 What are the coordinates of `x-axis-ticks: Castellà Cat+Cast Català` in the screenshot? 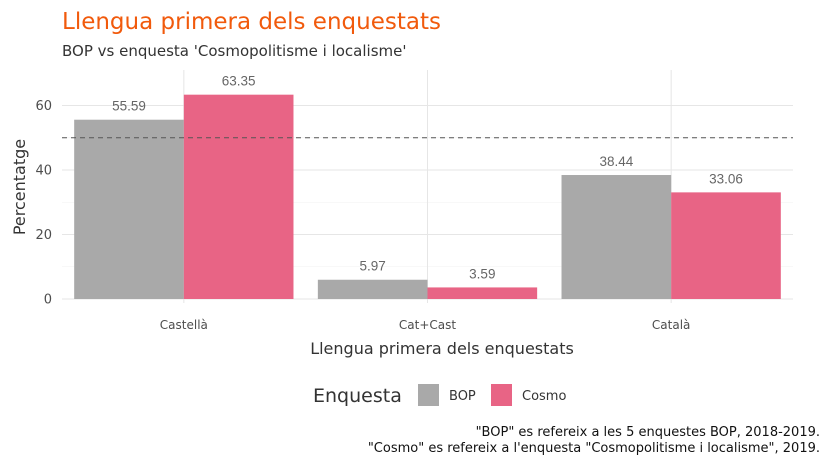 It's located at (425, 325).